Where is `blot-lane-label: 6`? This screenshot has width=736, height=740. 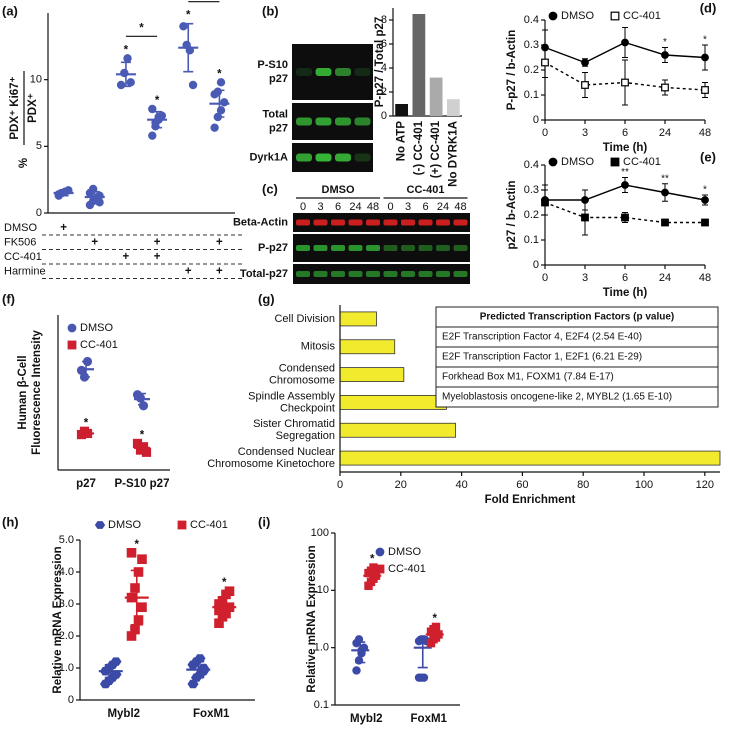
blot-lane-label: 6 is located at coordinates (425, 207).